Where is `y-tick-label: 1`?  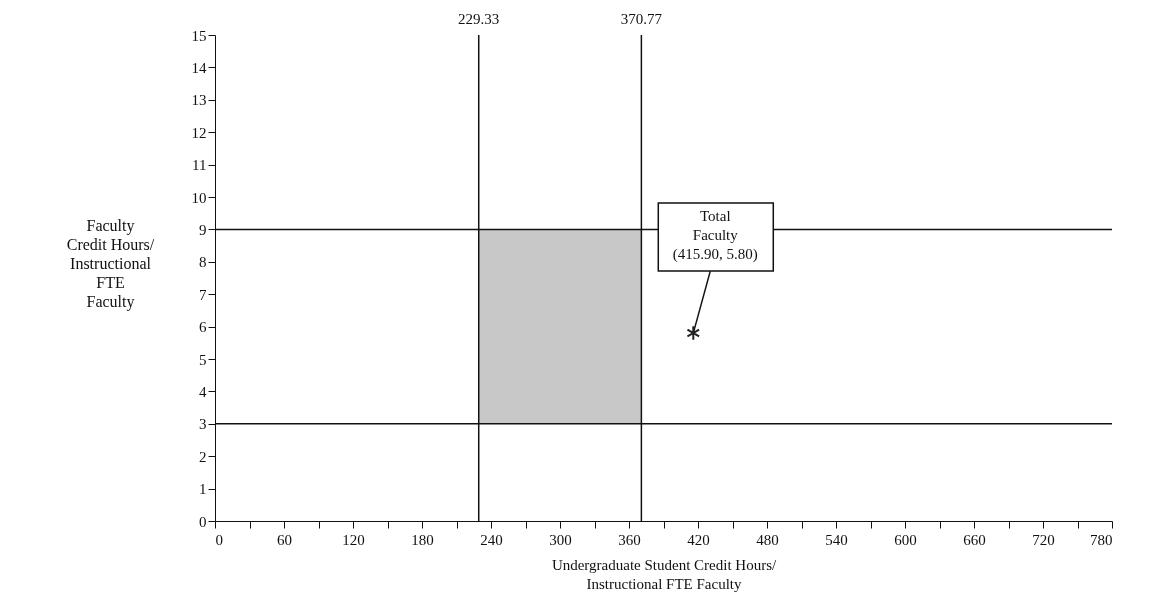
y-tick-label: 1 is located at coordinates (203, 489).